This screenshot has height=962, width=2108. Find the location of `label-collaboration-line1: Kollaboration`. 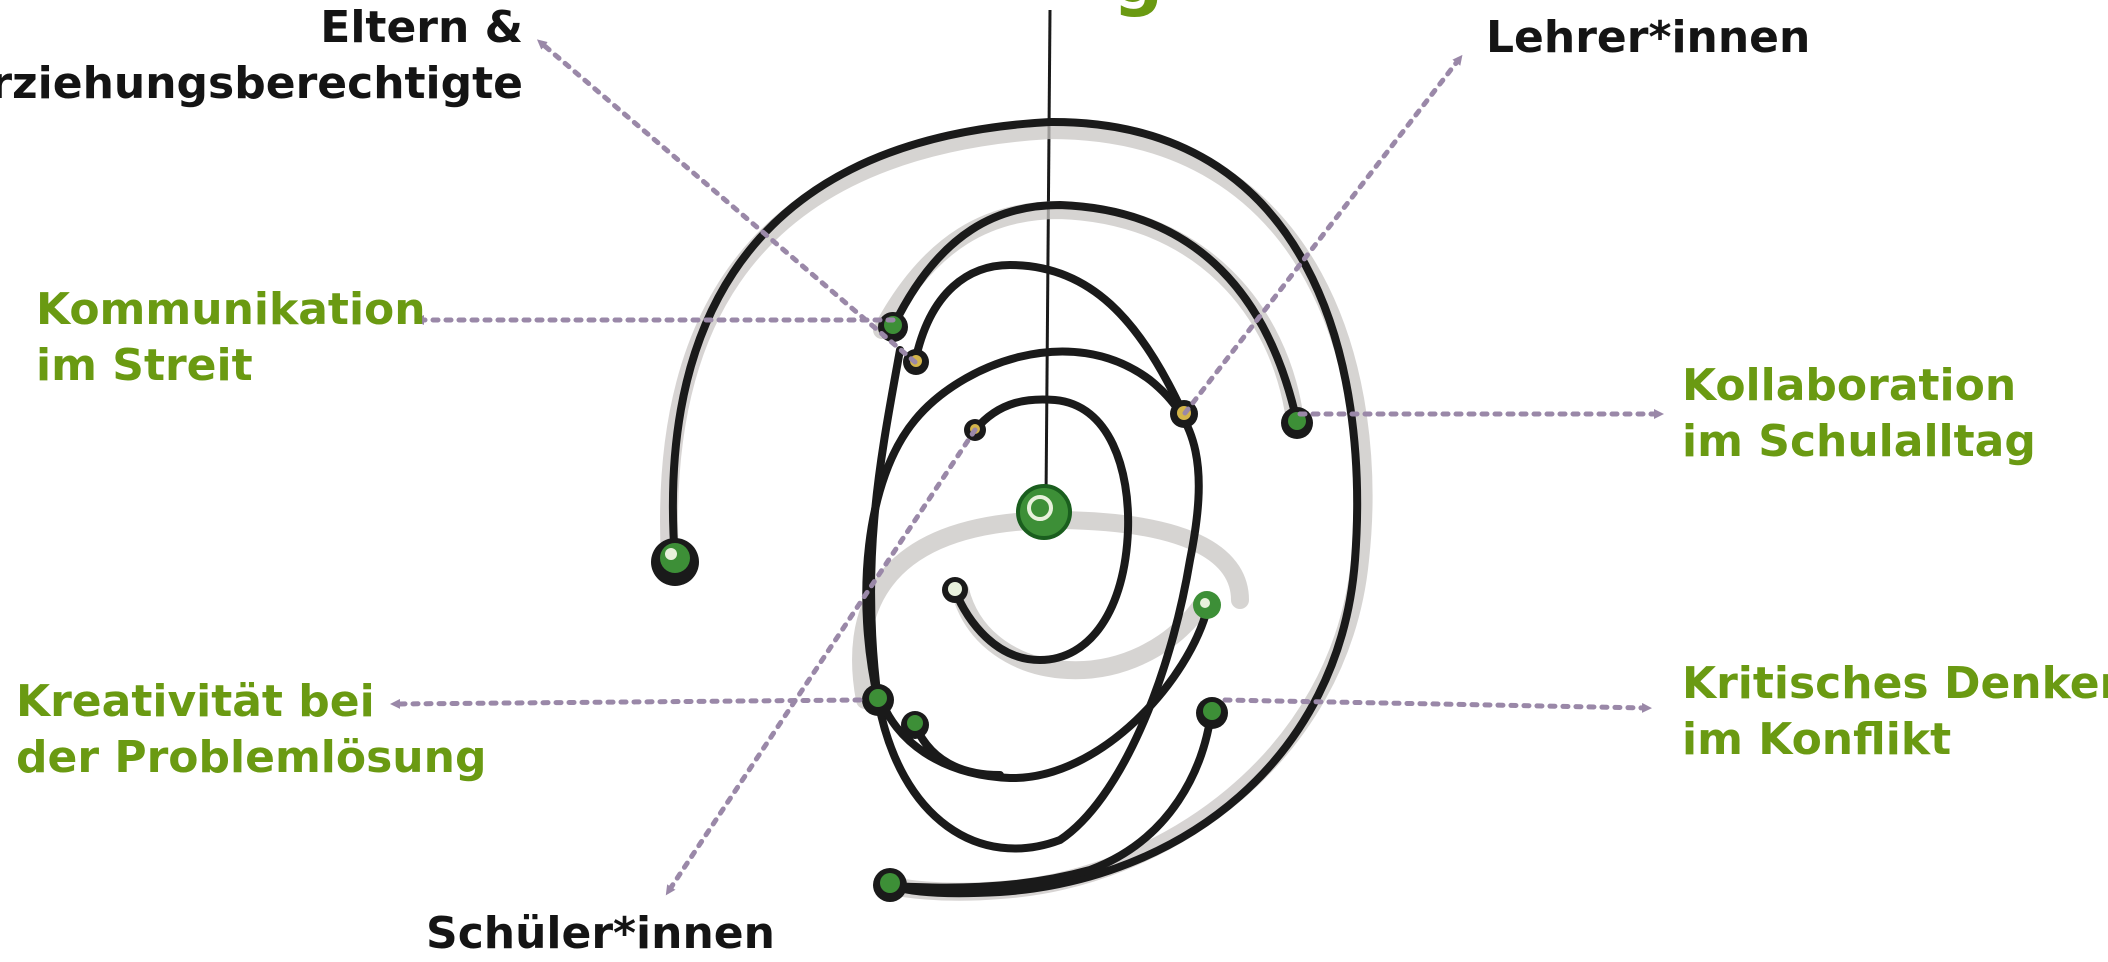

label-collaboration-line1: Kollaboration is located at coordinates (1849, 385).